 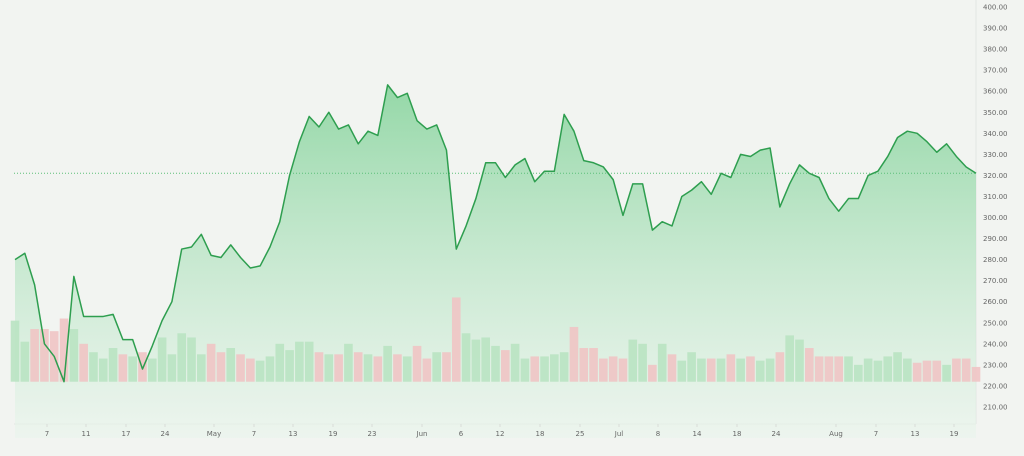 I want to click on y-tick-label: 210.00, so click(x=995, y=407).